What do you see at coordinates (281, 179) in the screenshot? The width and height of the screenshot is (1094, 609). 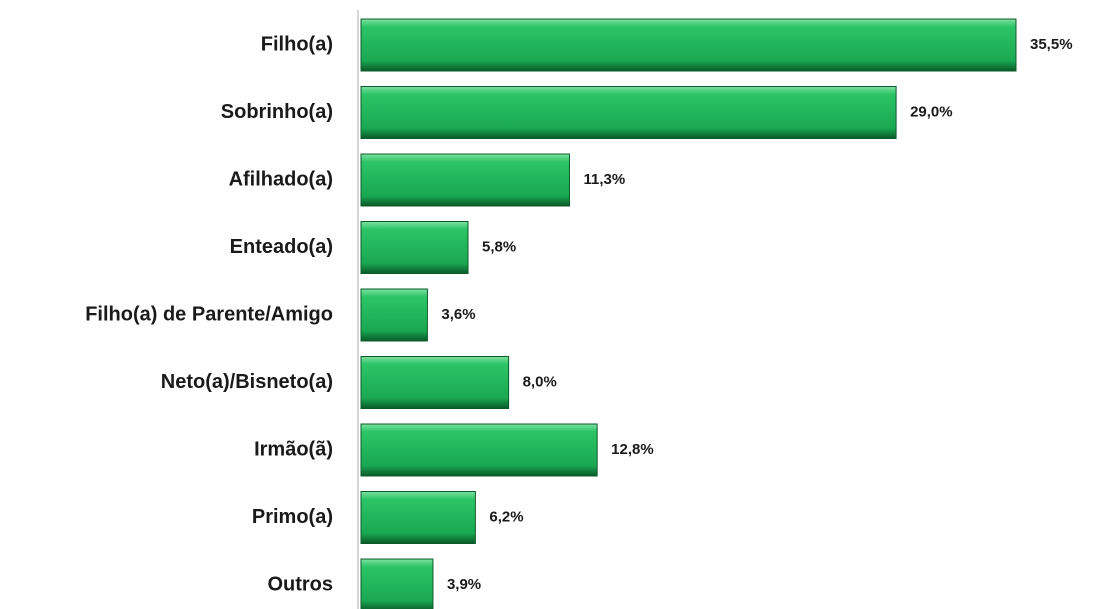 I see `category-label: Afilhado(a)` at bounding box center [281, 179].